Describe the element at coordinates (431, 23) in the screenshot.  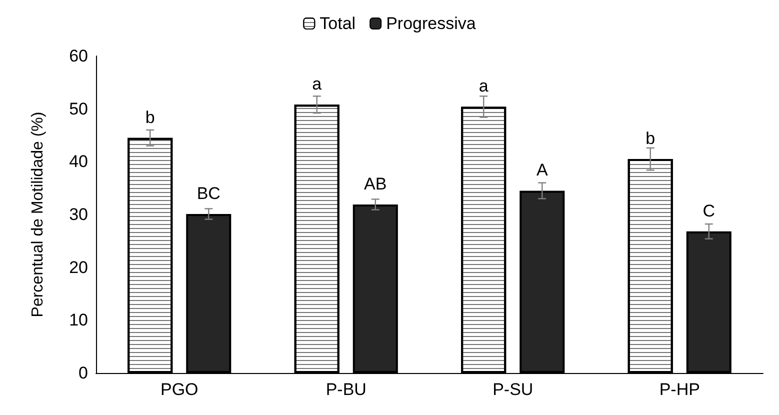
I see `legend-label: Progressiva` at that location.